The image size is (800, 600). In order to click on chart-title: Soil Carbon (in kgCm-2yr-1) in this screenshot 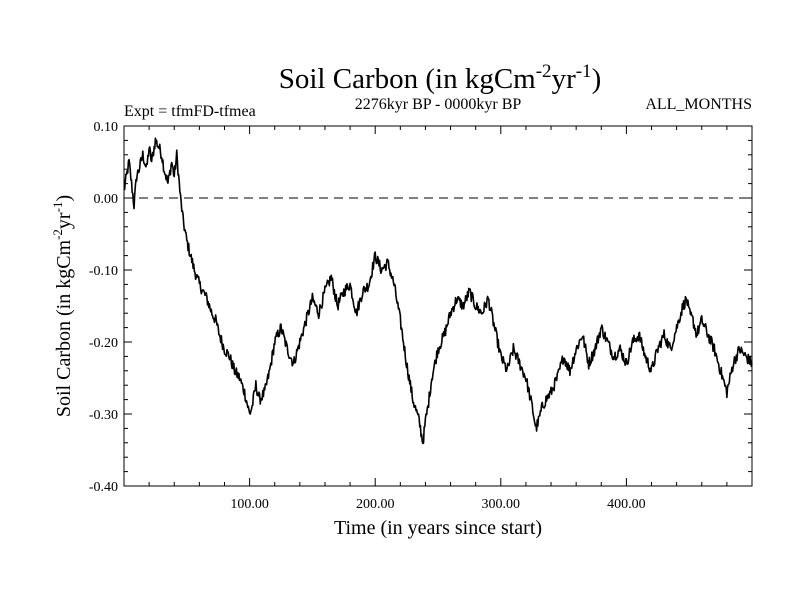, I will do `click(440, 78)`.